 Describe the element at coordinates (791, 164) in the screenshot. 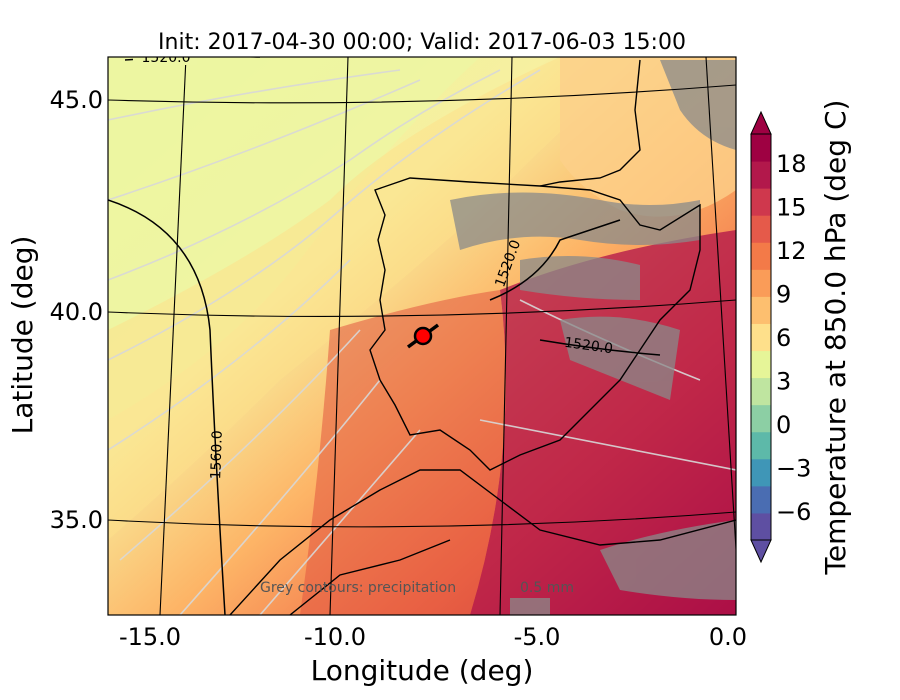

I see `colorbar-tick-label: 18` at that location.